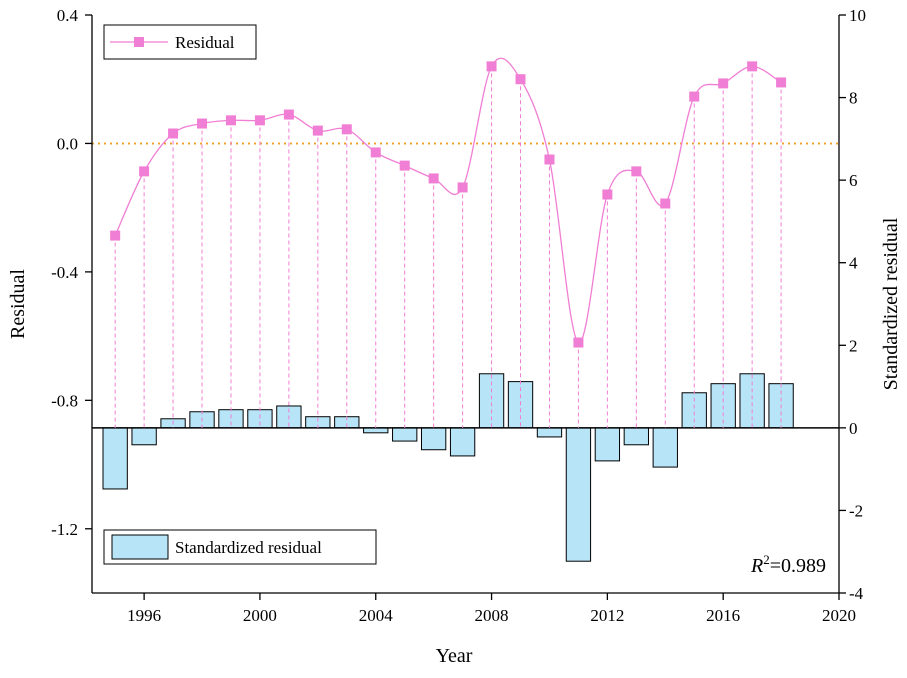 This screenshot has height=678, width=907. What do you see at coordinates (856, 510) in the screenshot?
I see `y2-tick-label: -2` at bounding box center [856, 510].